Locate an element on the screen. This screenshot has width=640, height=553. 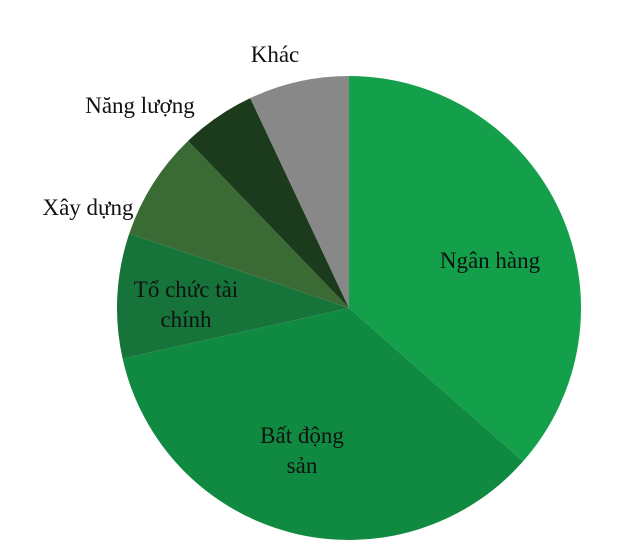
slice-label-5: Khác is located at coordinates (275, 54).